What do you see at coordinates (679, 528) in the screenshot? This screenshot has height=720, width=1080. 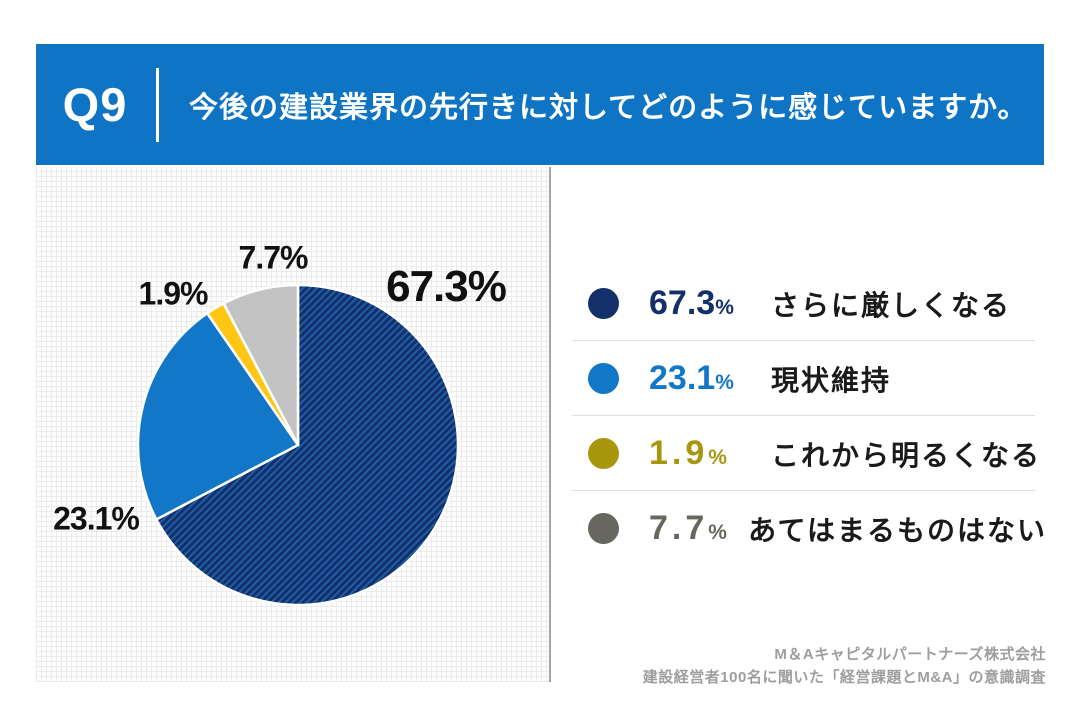 I see `legend-value-number: 7.7` at bounding box center [679, 528].